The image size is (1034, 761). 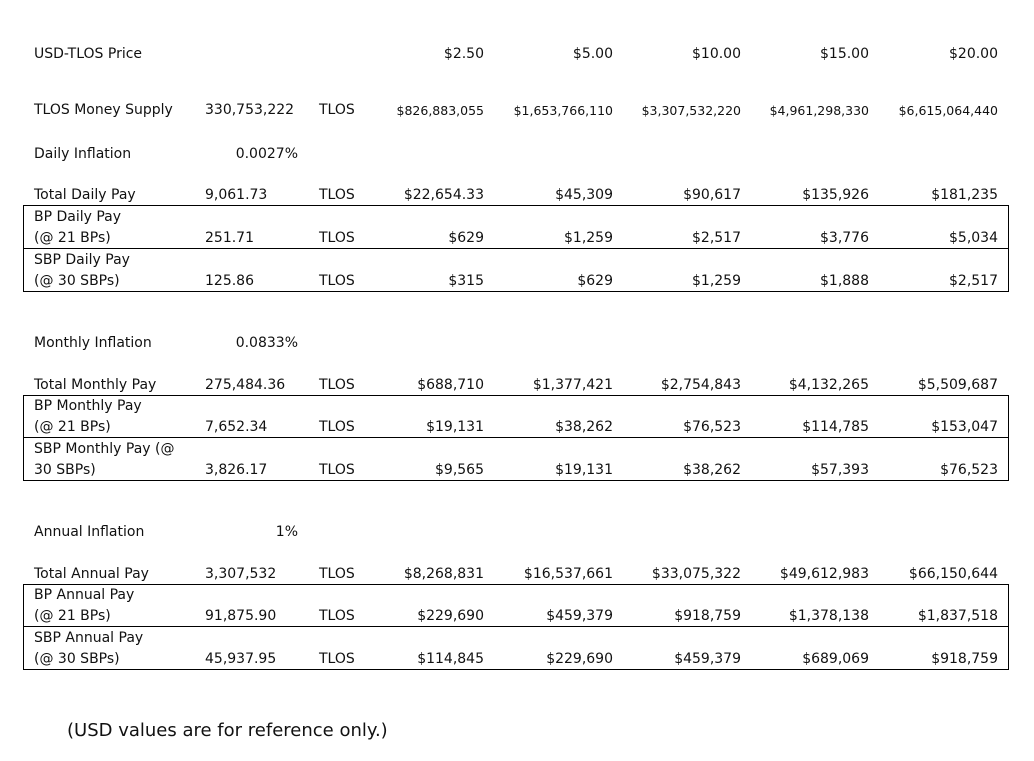 What do you see at coordinates (707, 616) in the screenshot?
I see `bp-annual-pay-usd-3: $918,759` at bounding box center [707, 616].